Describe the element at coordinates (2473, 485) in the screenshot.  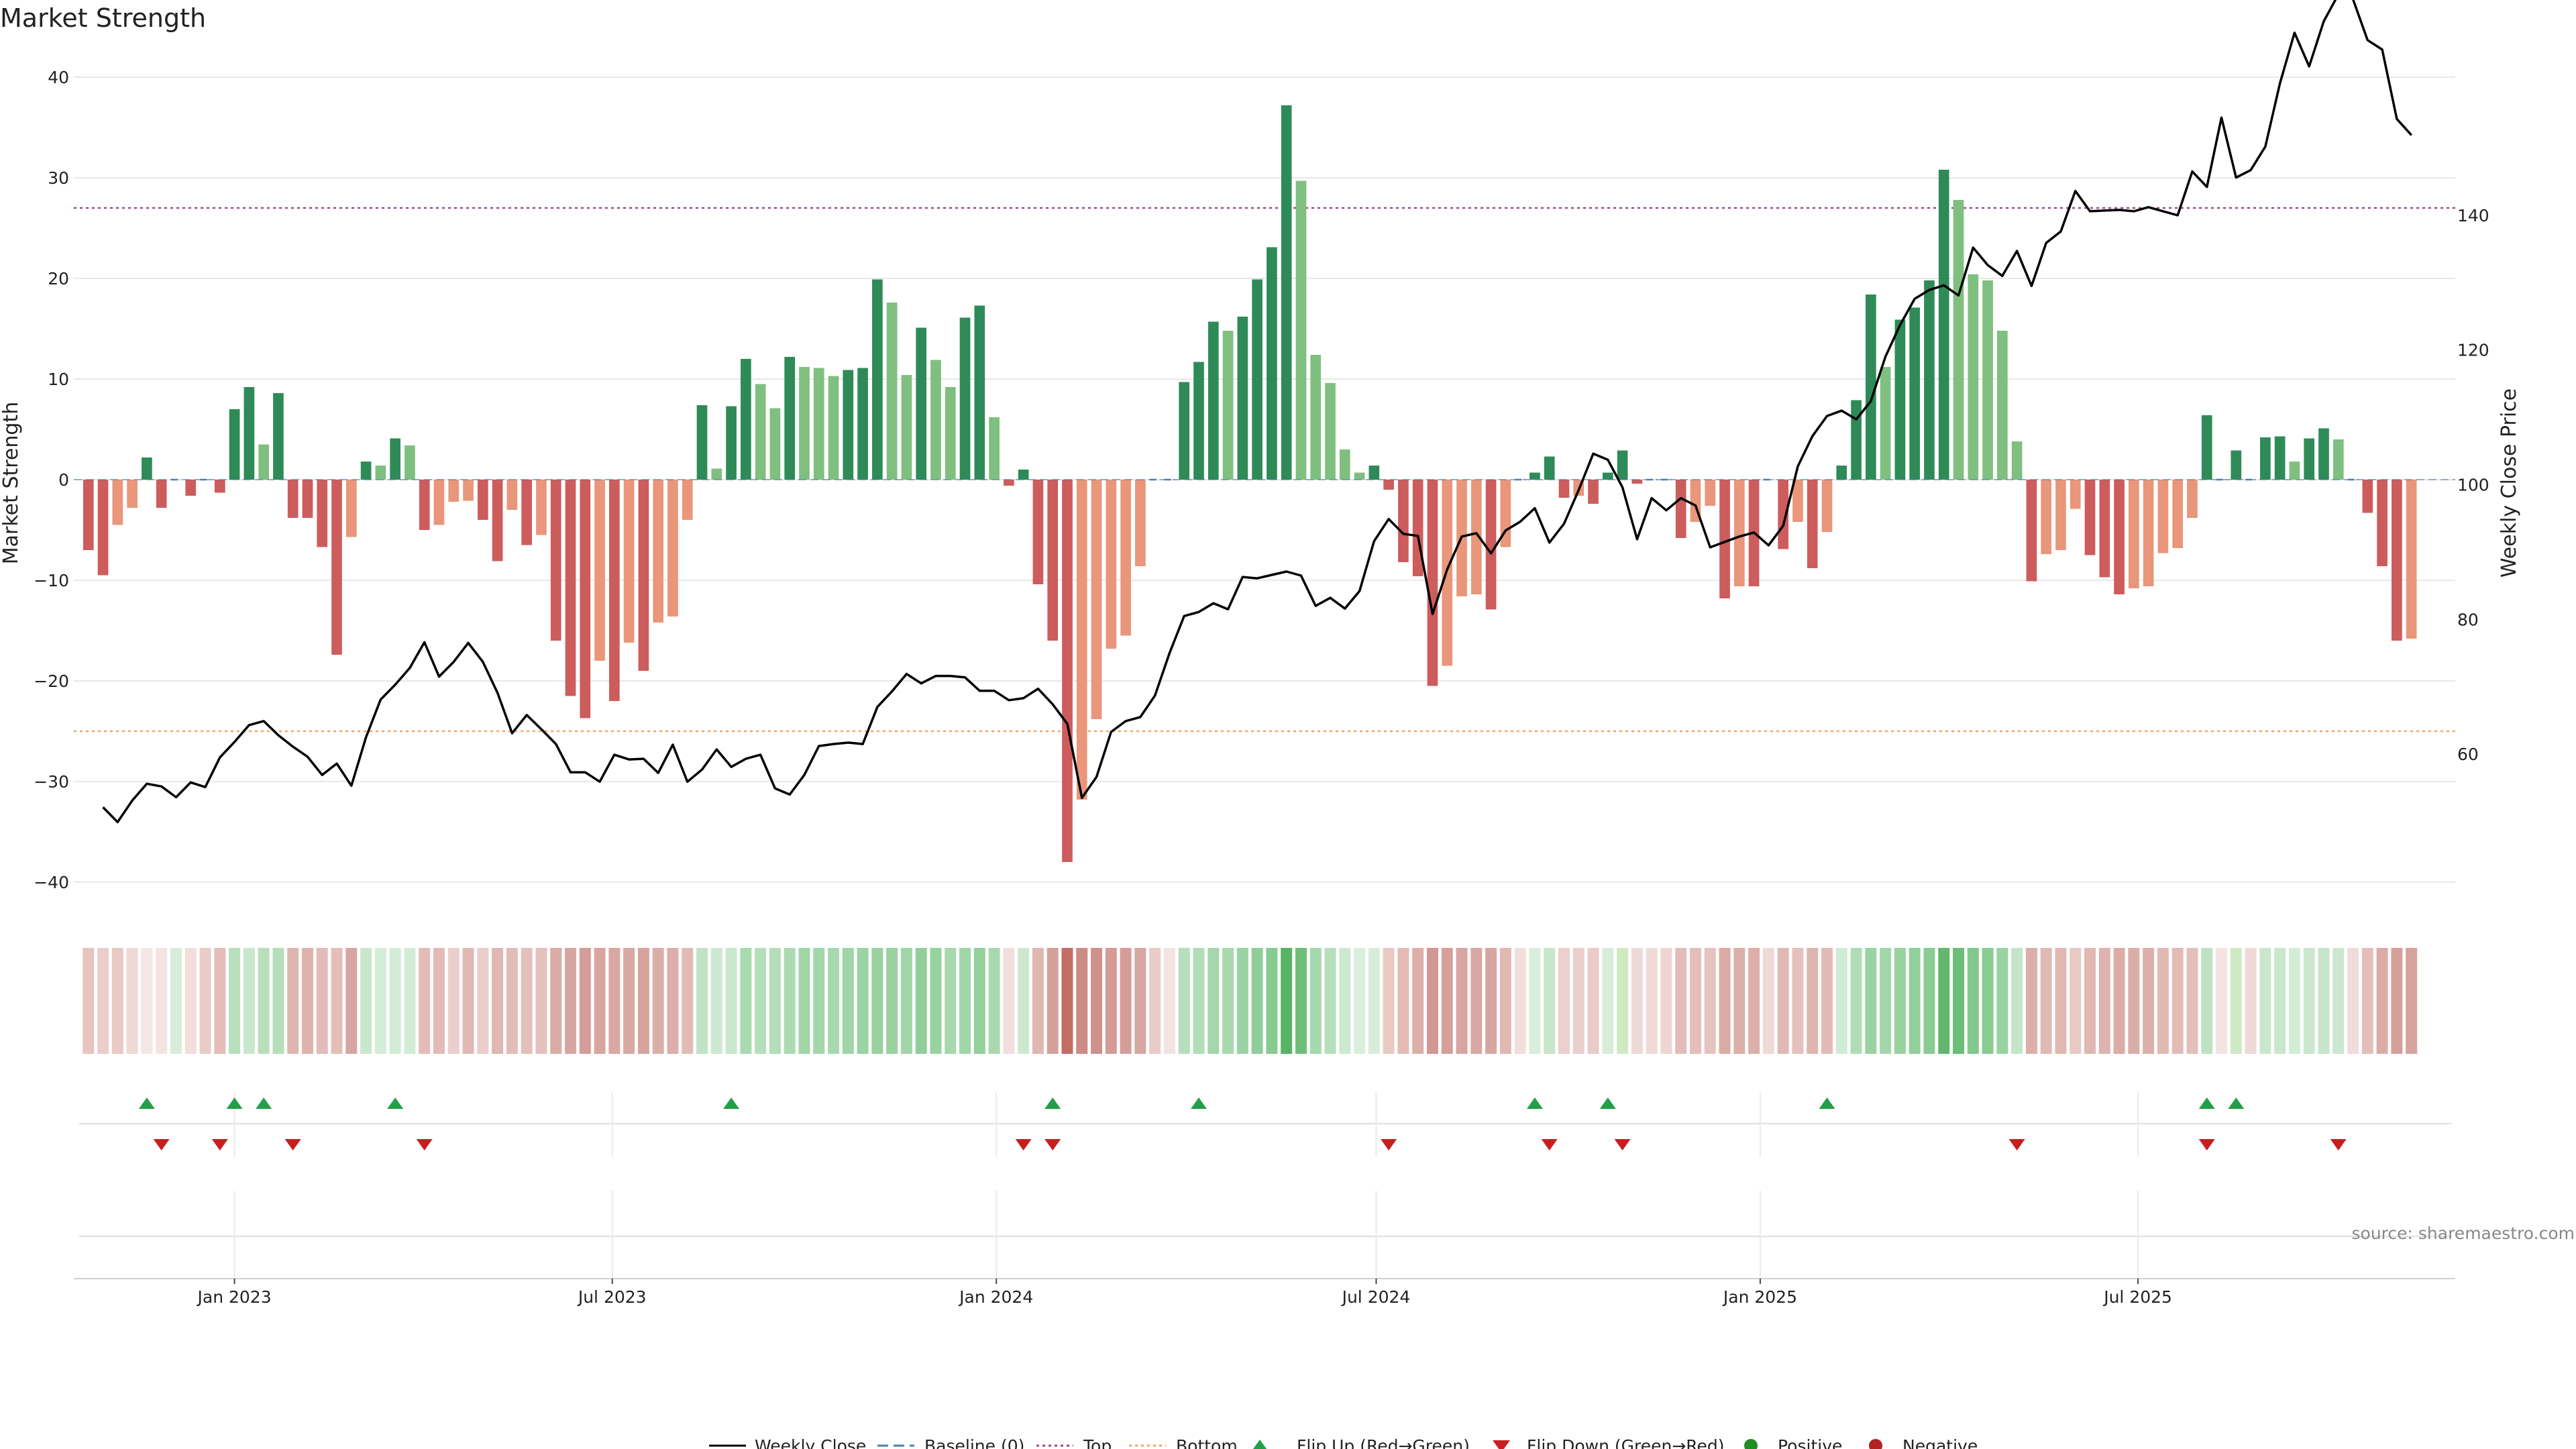
I see `y-axis-right-ticks: 140 120 100 80 60` at that location.